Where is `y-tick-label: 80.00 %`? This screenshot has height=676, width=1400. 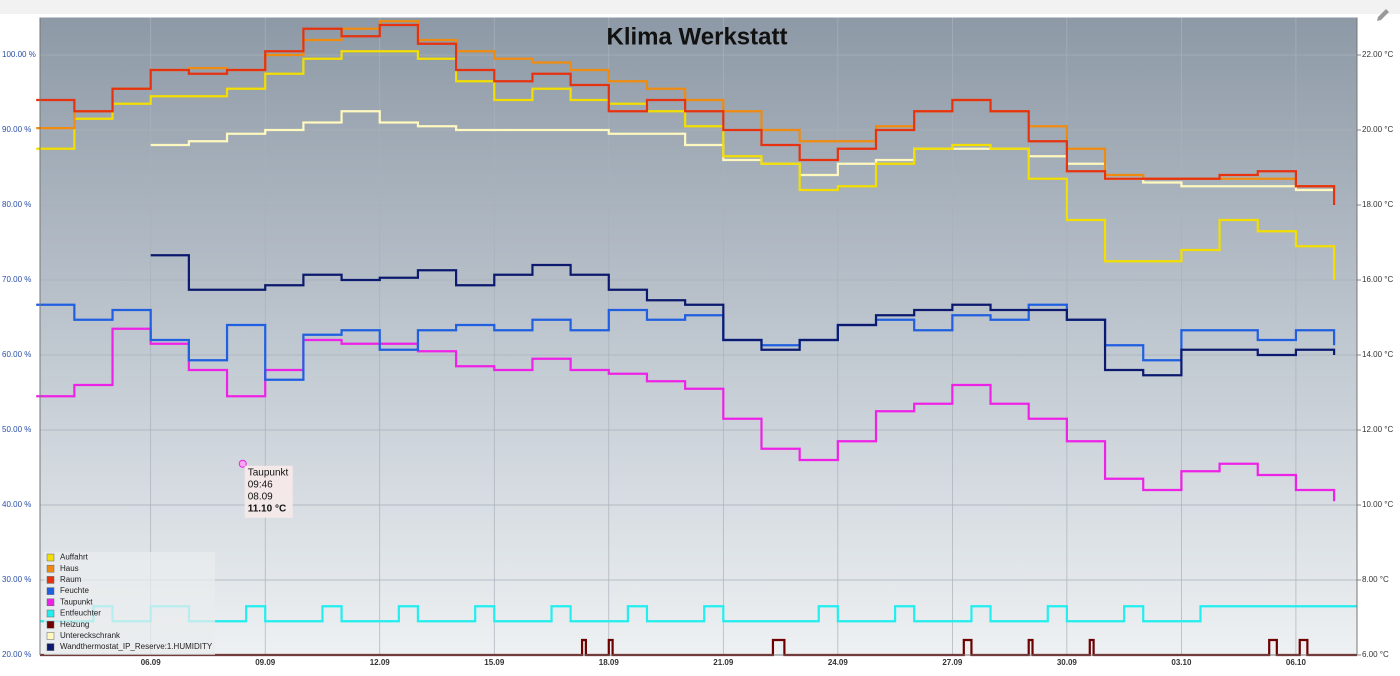
y-tick-label: 80.00 % is located at coordinates (16, 204).